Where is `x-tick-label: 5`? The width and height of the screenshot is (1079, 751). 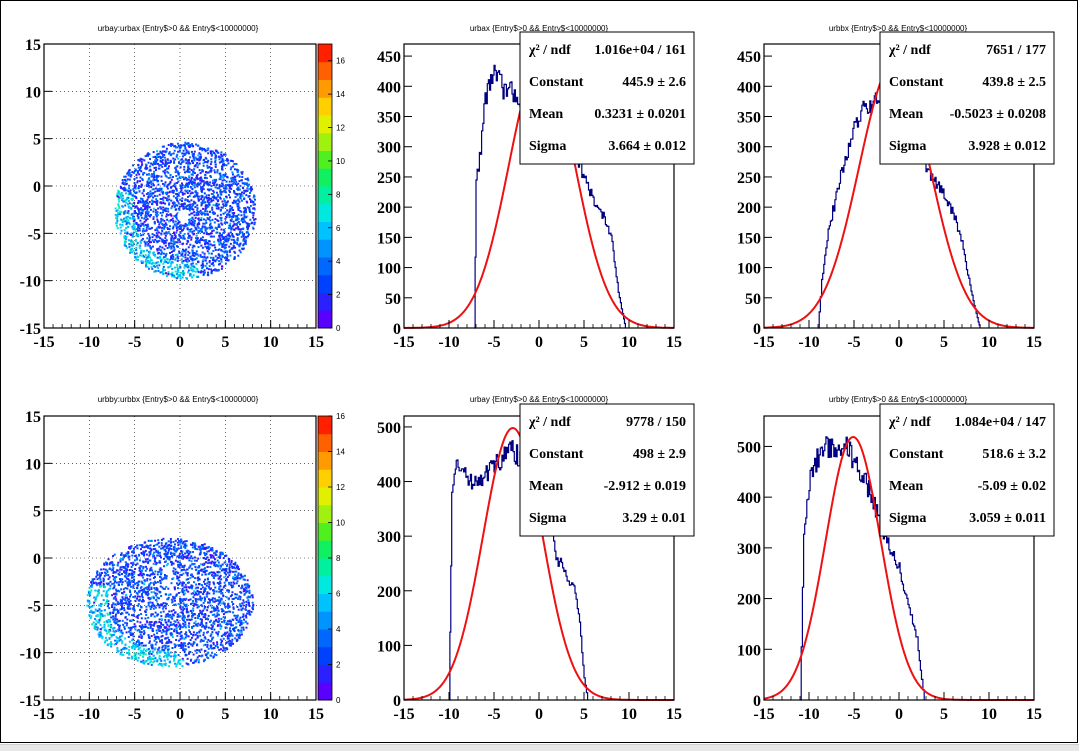 x-tick-label: 5 is located at coordinates (584, 342).